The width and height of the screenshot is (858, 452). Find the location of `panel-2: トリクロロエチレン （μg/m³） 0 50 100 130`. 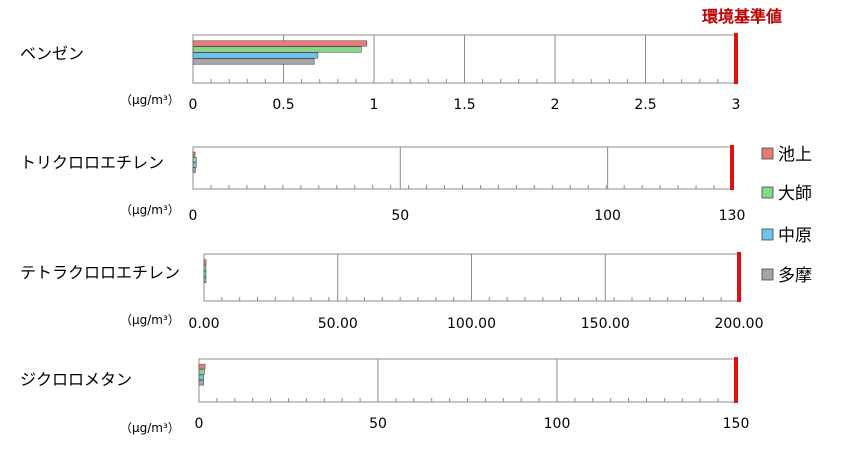

panel-2: トリクロロエチレン （μg/m³） 0 50 100 130 is located at coordinates (382, 184).